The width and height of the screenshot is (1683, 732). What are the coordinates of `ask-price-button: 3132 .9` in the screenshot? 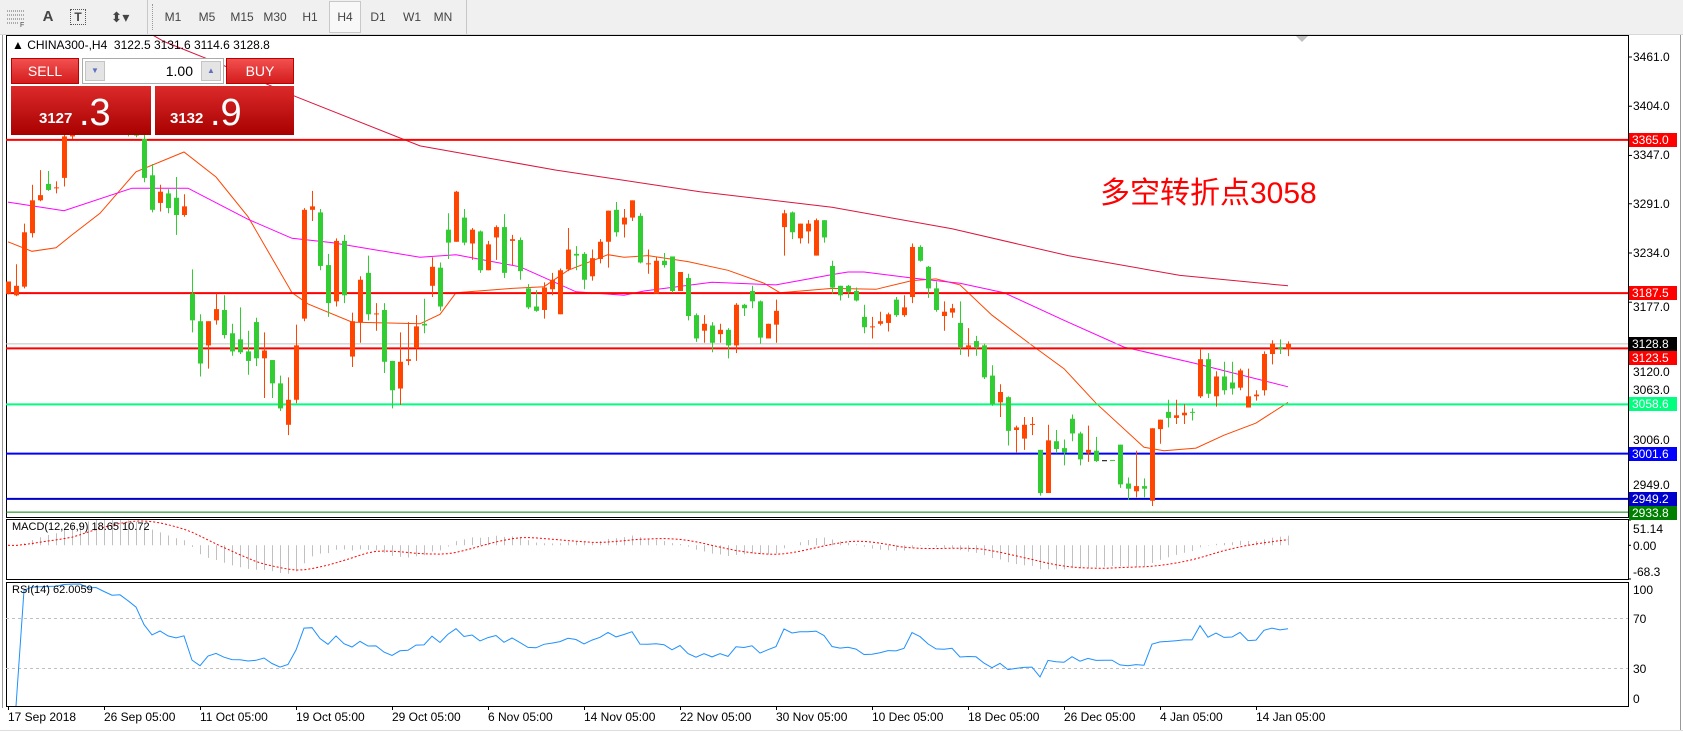 It's located at (224, 110).